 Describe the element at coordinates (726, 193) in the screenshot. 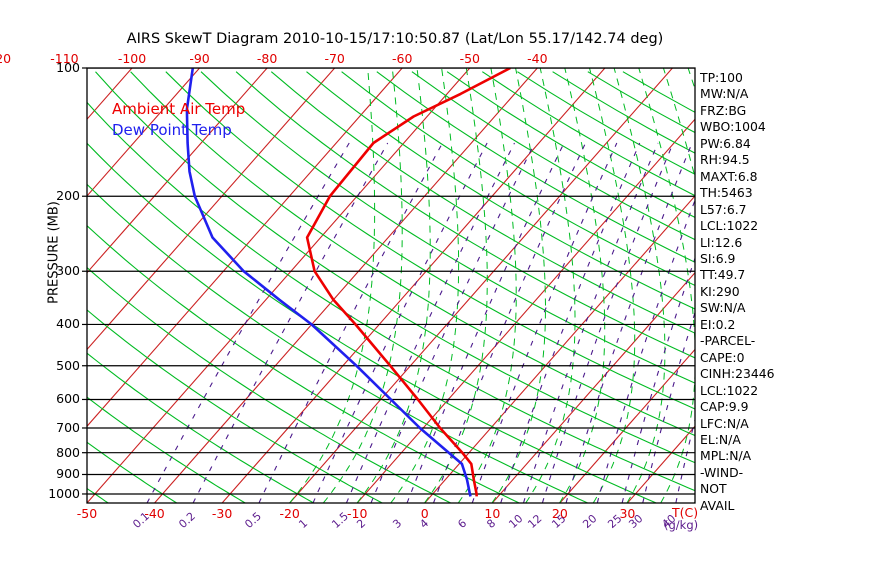

I see `legend-item: TH:5463` at that location.